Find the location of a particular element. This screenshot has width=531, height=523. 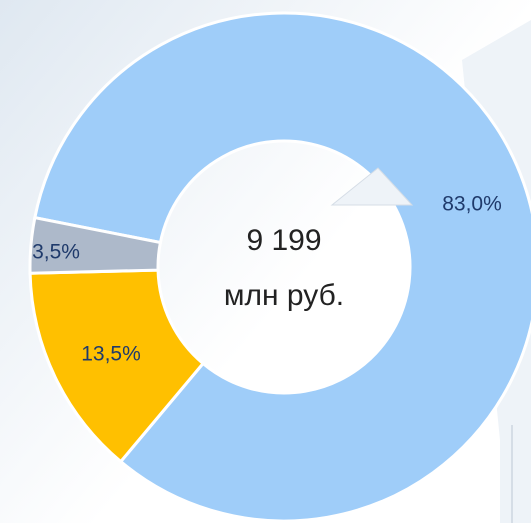

value-label: 13,5% is located at coordinates (111, 354).